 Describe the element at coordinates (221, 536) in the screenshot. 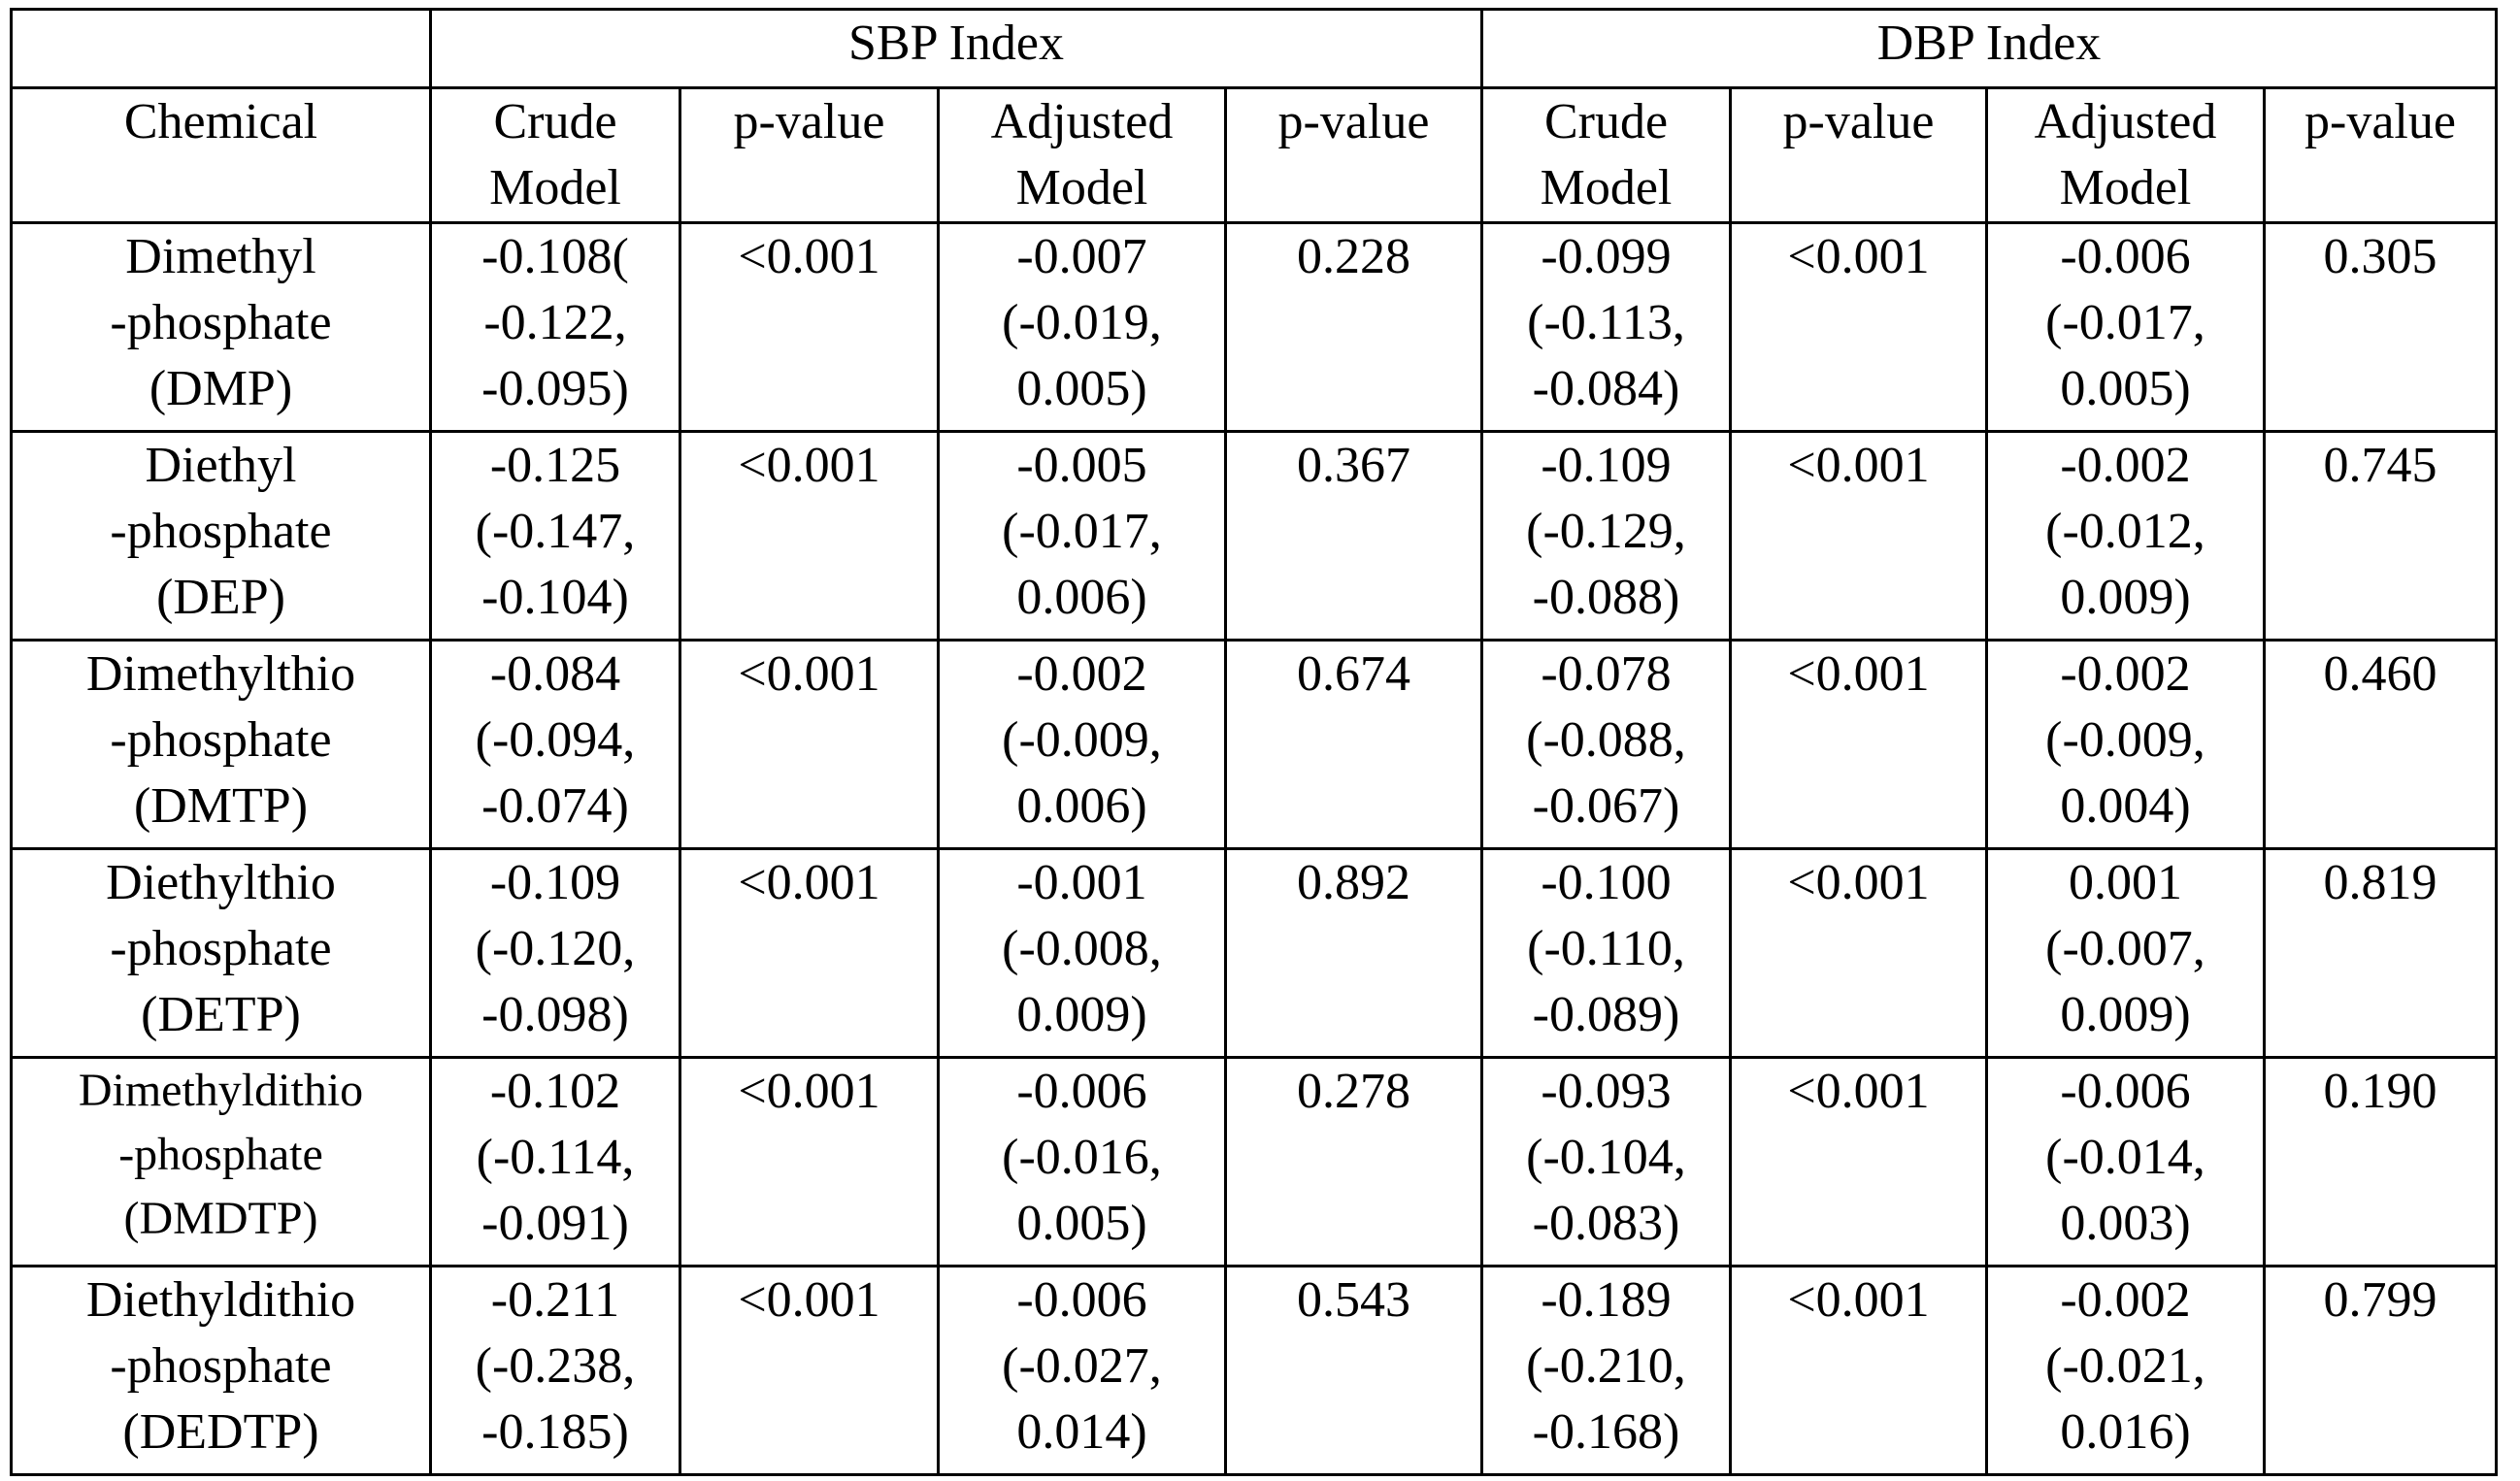

I see `chemical-name-cell: Diethyl -phosphate (DEP)` at that location.